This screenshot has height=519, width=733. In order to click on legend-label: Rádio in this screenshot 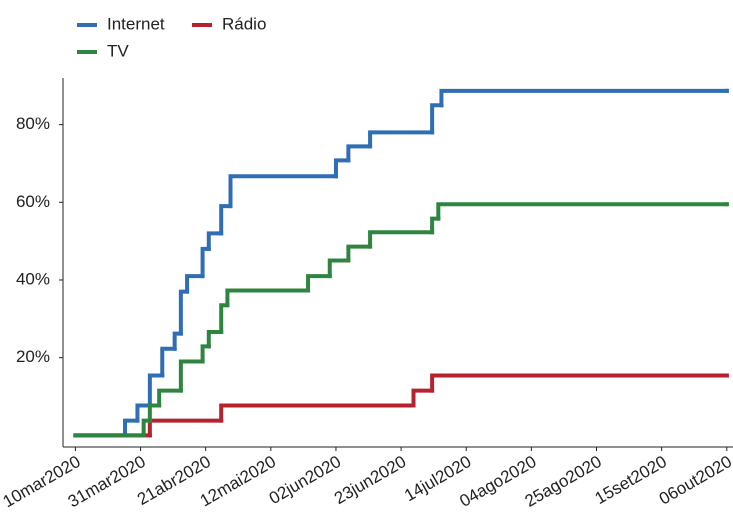, I will do `click(244, 23)`.